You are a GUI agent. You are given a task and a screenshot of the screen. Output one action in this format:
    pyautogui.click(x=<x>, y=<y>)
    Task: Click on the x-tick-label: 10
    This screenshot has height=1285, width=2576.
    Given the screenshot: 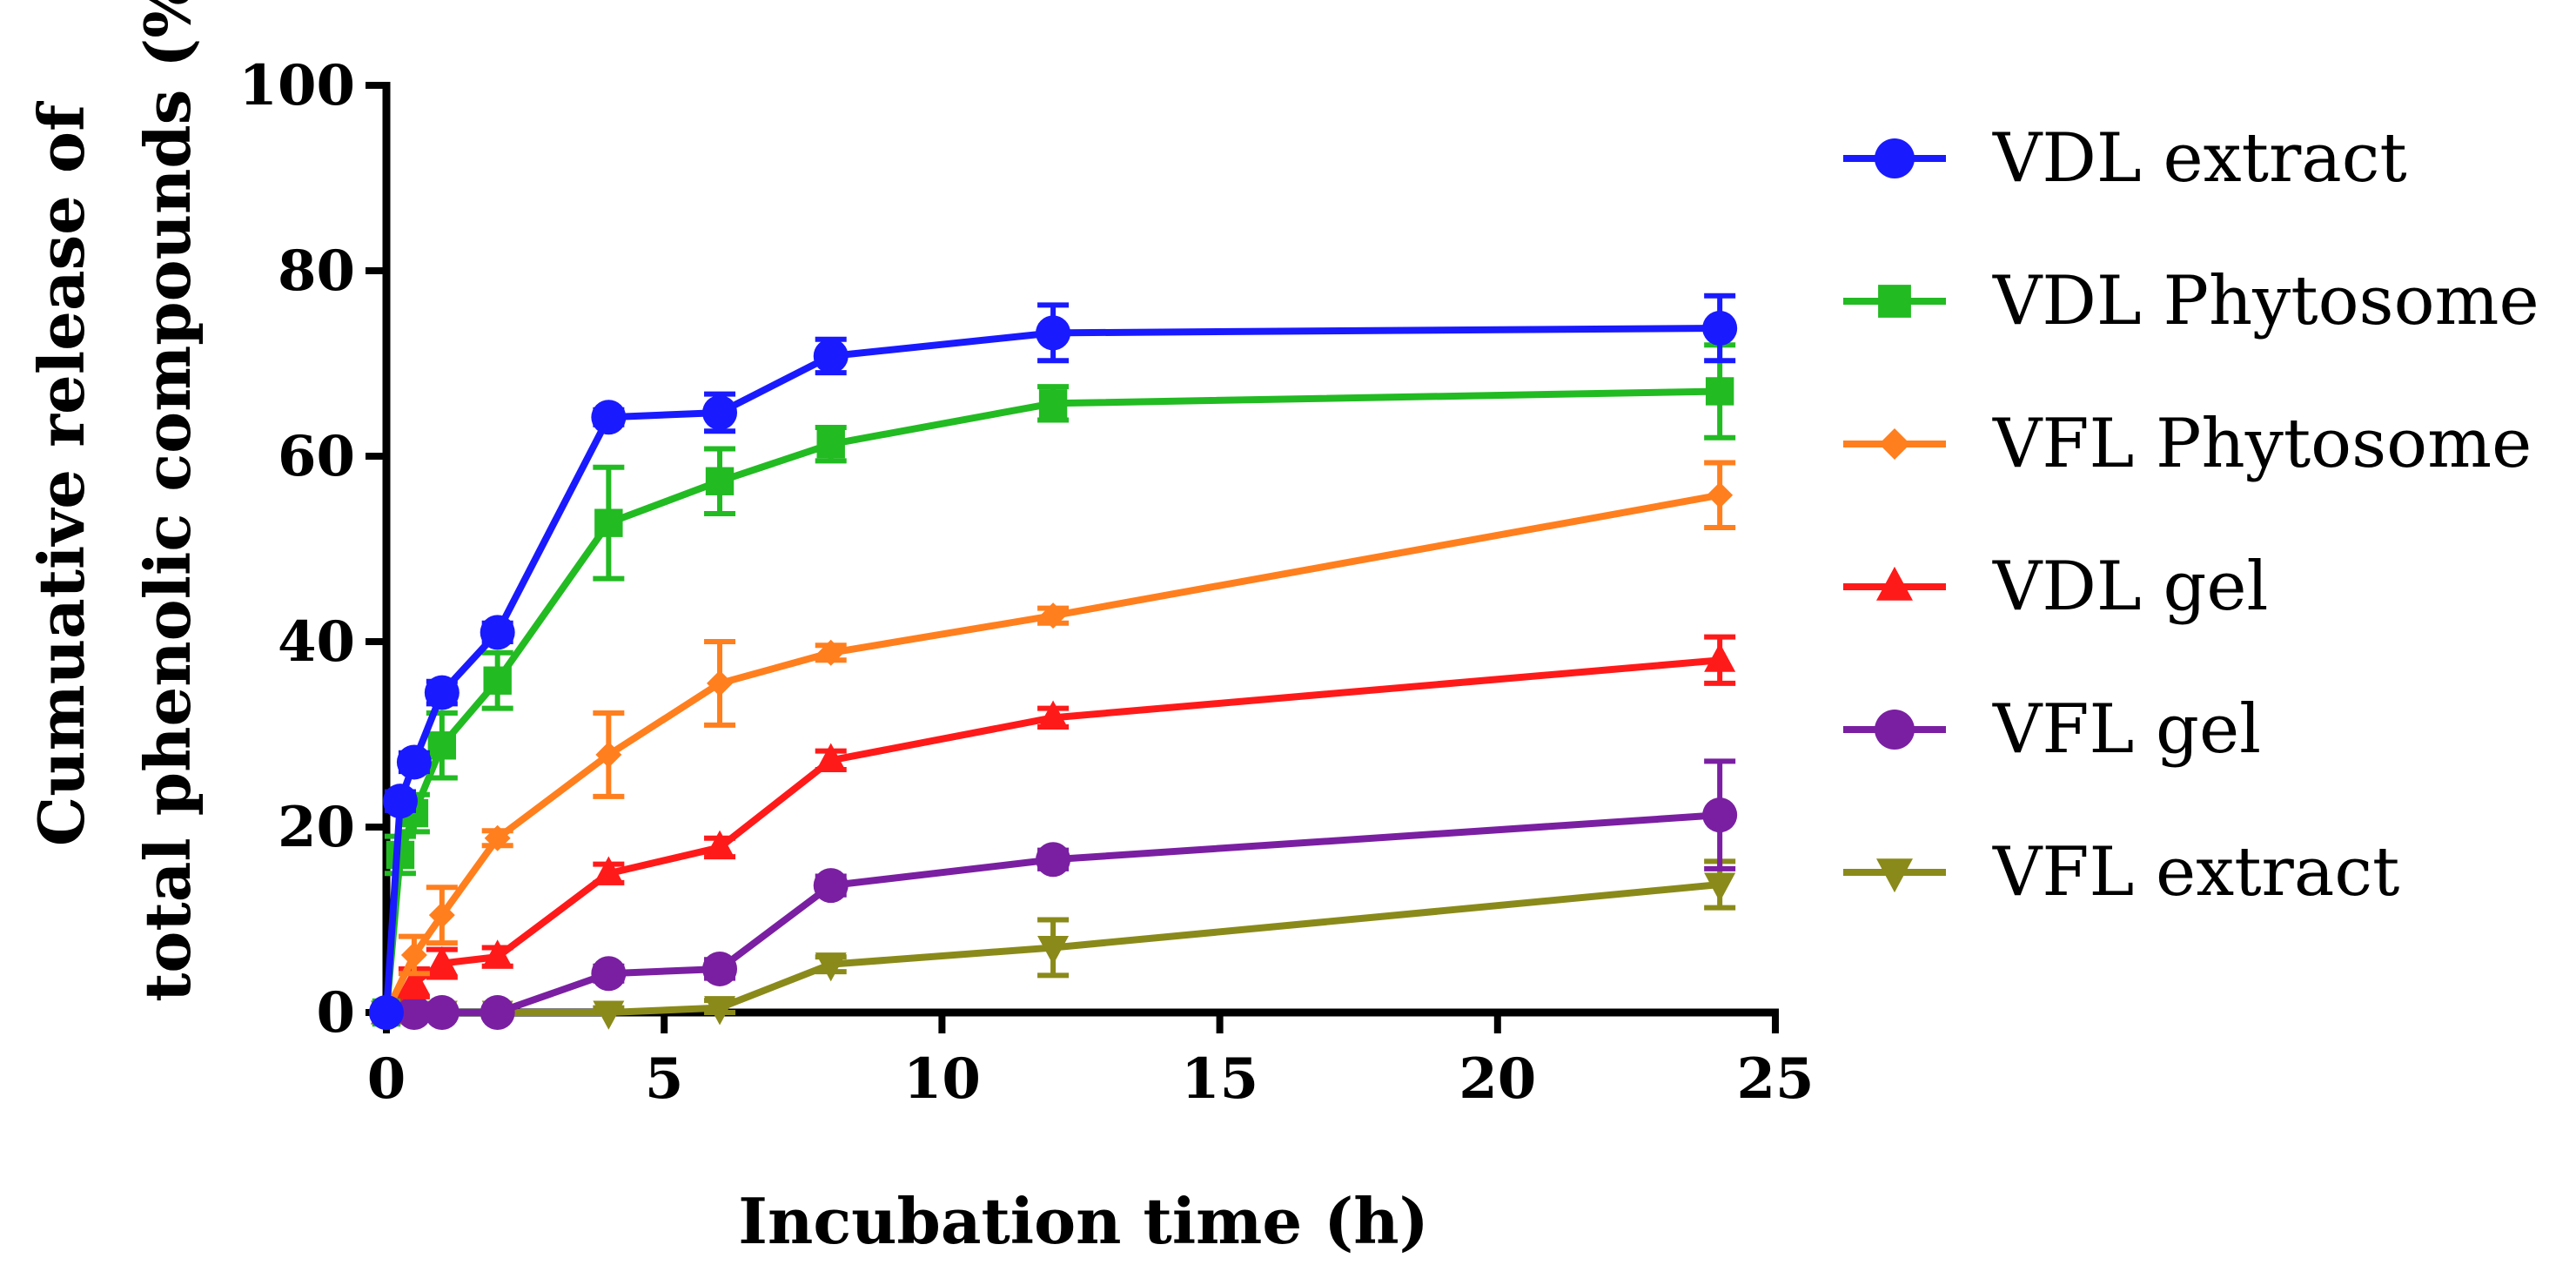 What is the action you would take?
    pyautogui.click(x=942, y=1079)
    